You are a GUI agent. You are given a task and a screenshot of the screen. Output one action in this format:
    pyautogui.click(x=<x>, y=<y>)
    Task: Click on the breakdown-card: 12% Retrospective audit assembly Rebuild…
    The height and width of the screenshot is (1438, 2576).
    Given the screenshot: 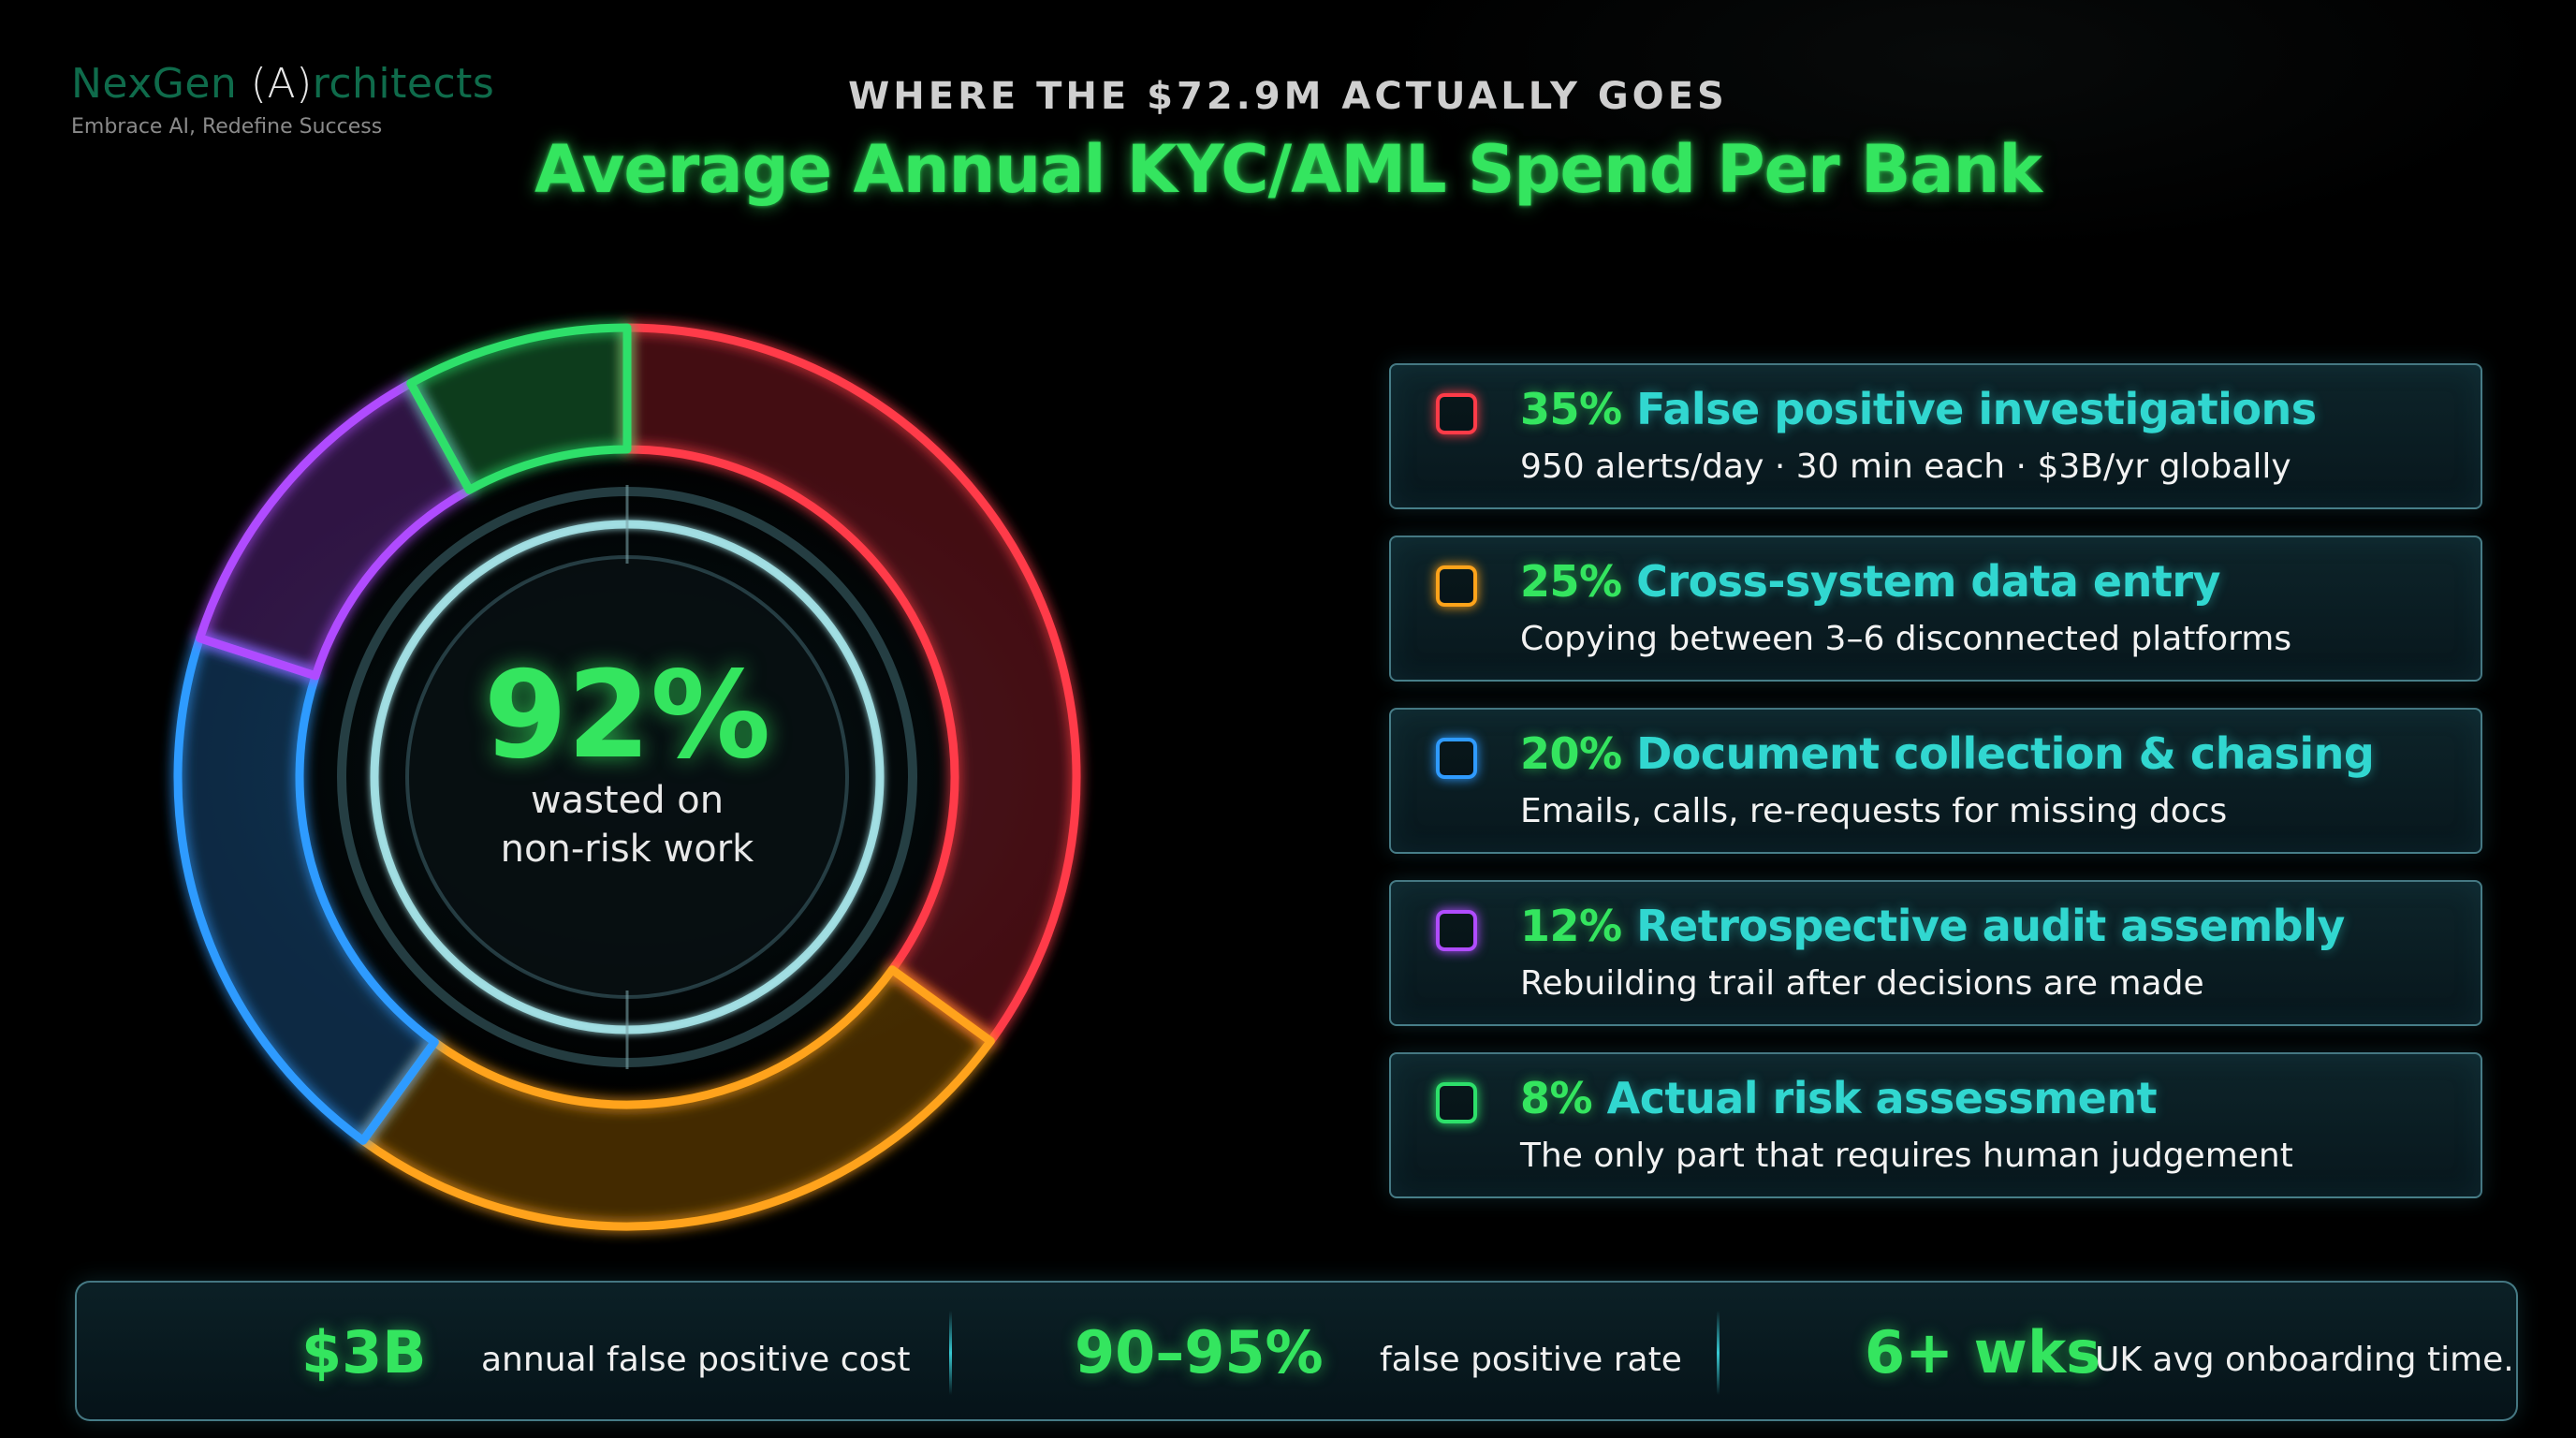 What is the action you would take?
    pyautogui.click(x=1935, y=953)
    